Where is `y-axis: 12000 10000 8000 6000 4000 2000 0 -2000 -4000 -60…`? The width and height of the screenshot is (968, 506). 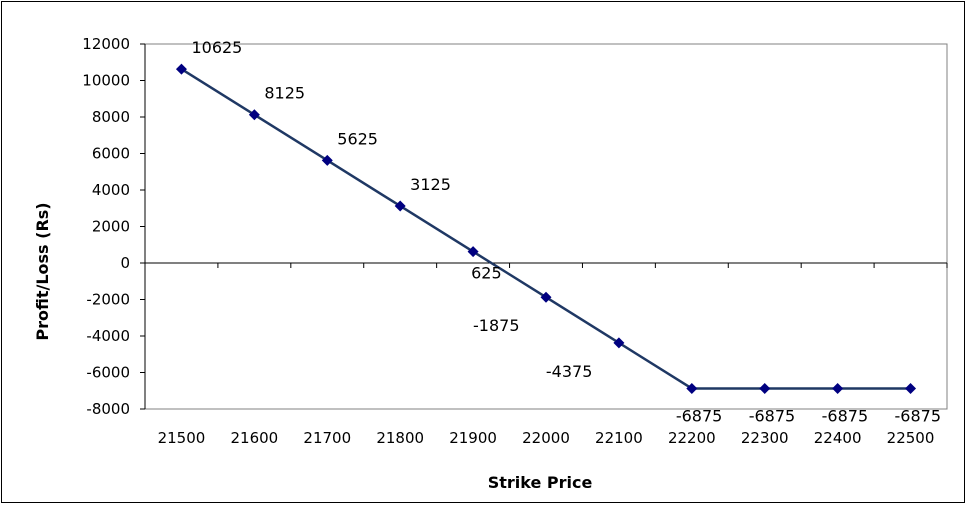 y-axis: 12000 10000 8000 6000 4000 2000 0 -2000 -4000 -60… is located at coordinates (114, 226).